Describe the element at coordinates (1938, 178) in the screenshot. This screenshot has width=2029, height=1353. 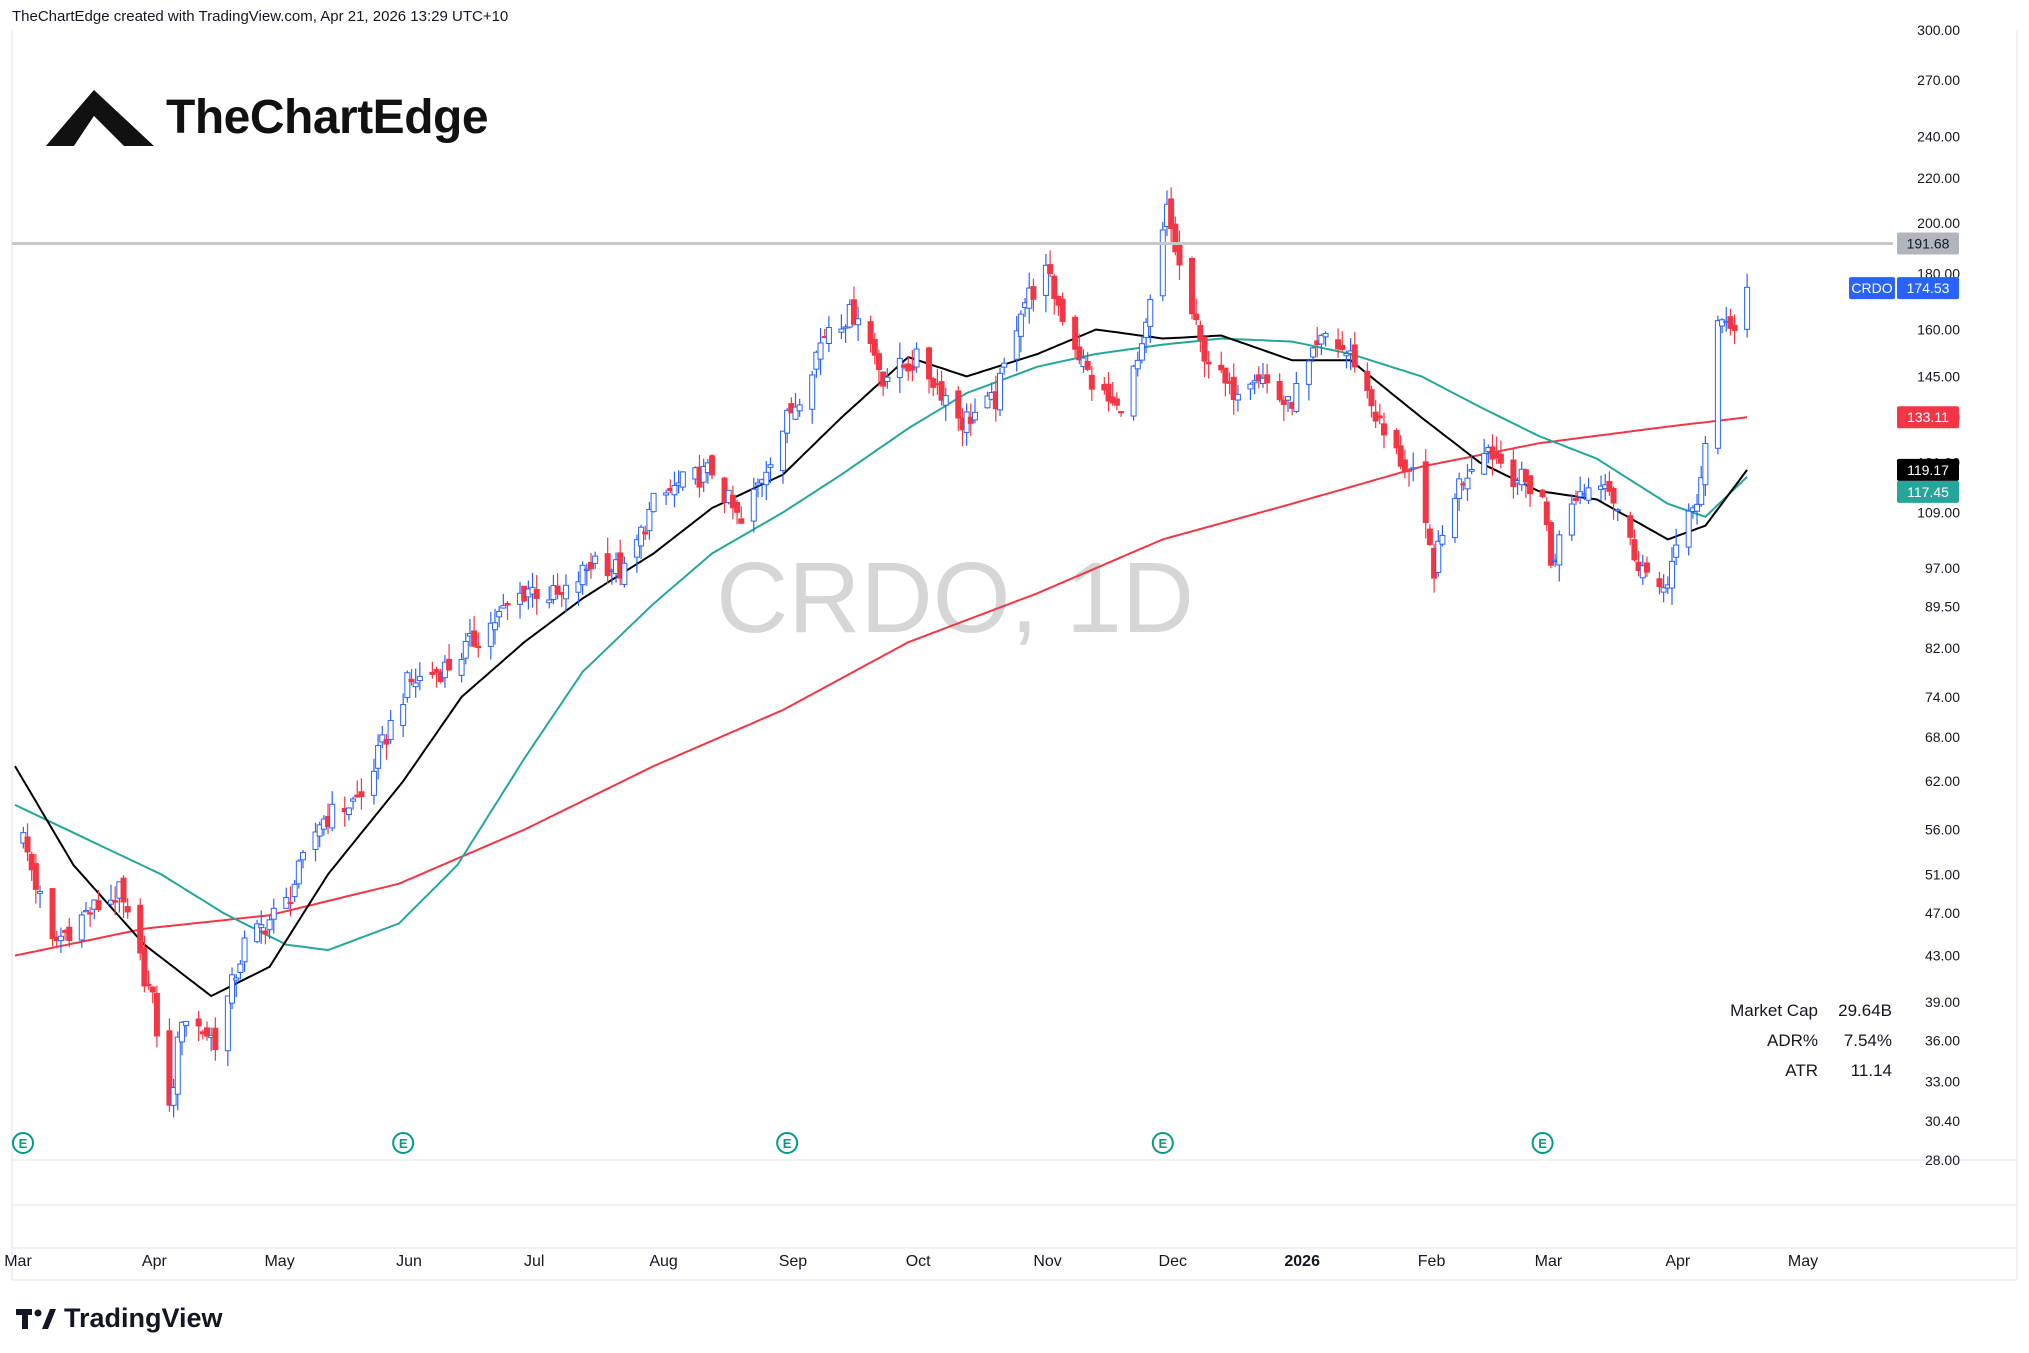
I see `y-tick-label: 220.00` at that location.